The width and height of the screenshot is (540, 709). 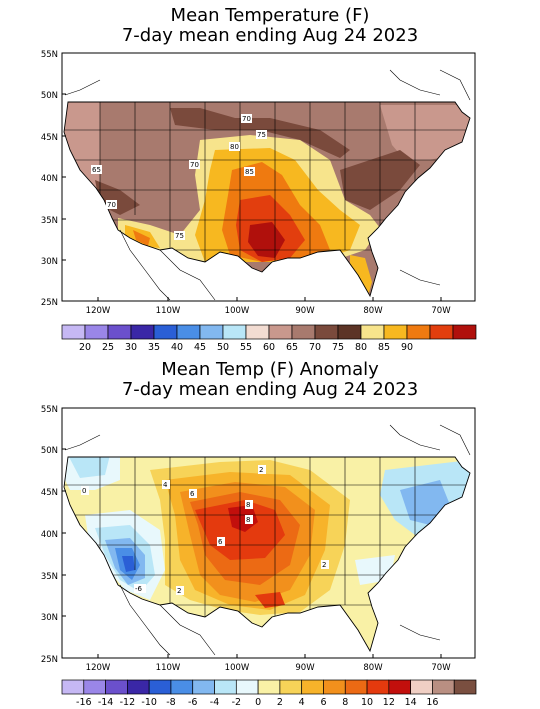 I want to click on colorbar-label: 50, so click(x=223, y=347).